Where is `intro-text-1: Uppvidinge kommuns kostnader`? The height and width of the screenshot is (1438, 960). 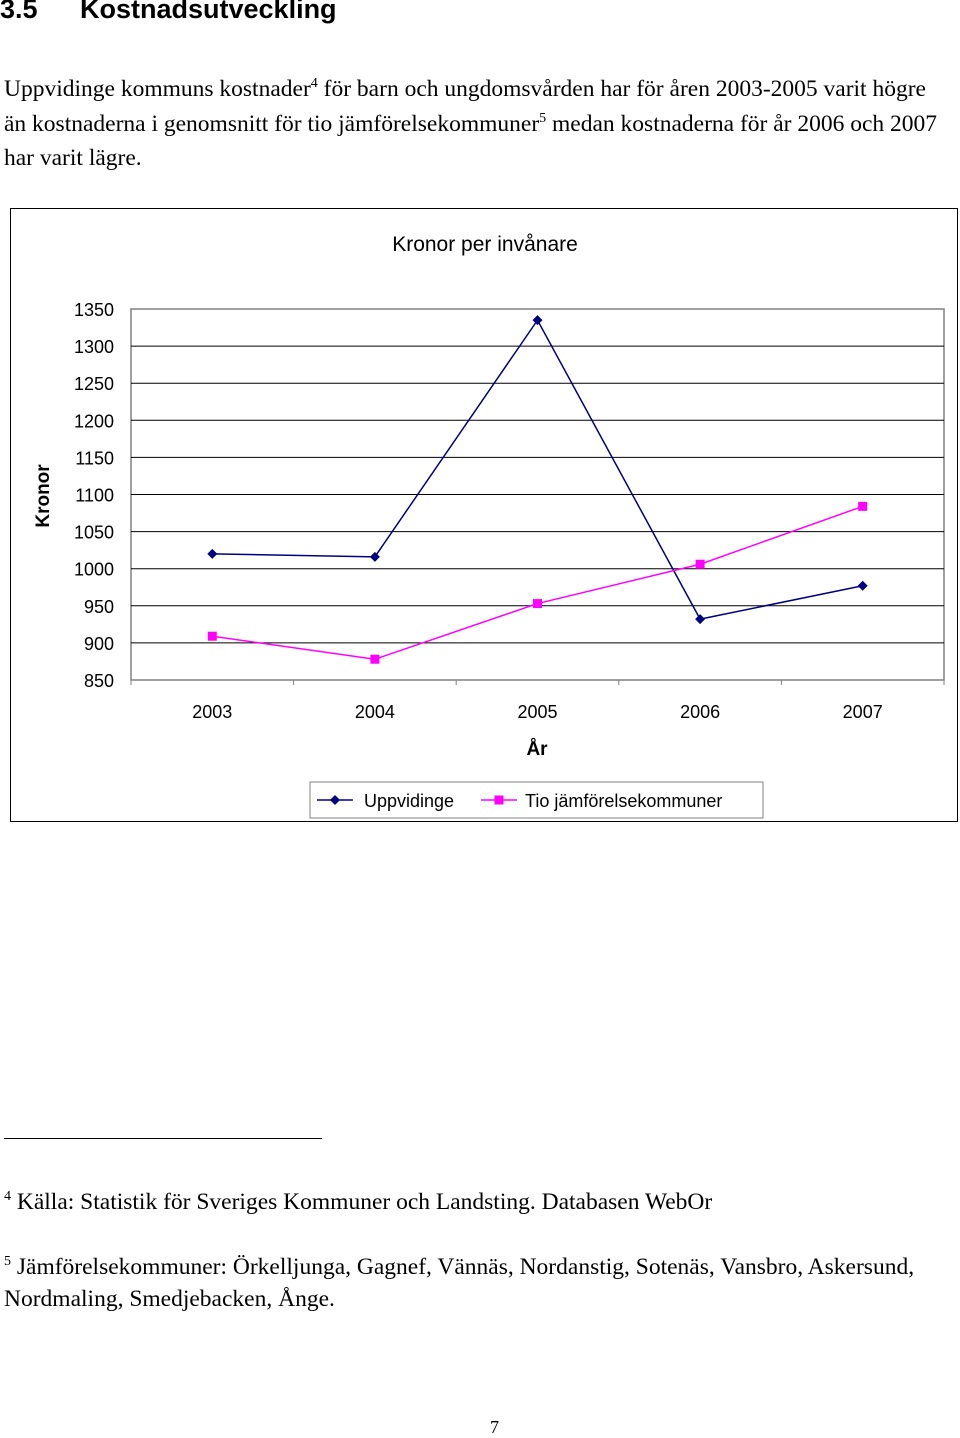
intro-text-1: Uppvidinge kommuns kostnader is located at coordinates (157, 89).